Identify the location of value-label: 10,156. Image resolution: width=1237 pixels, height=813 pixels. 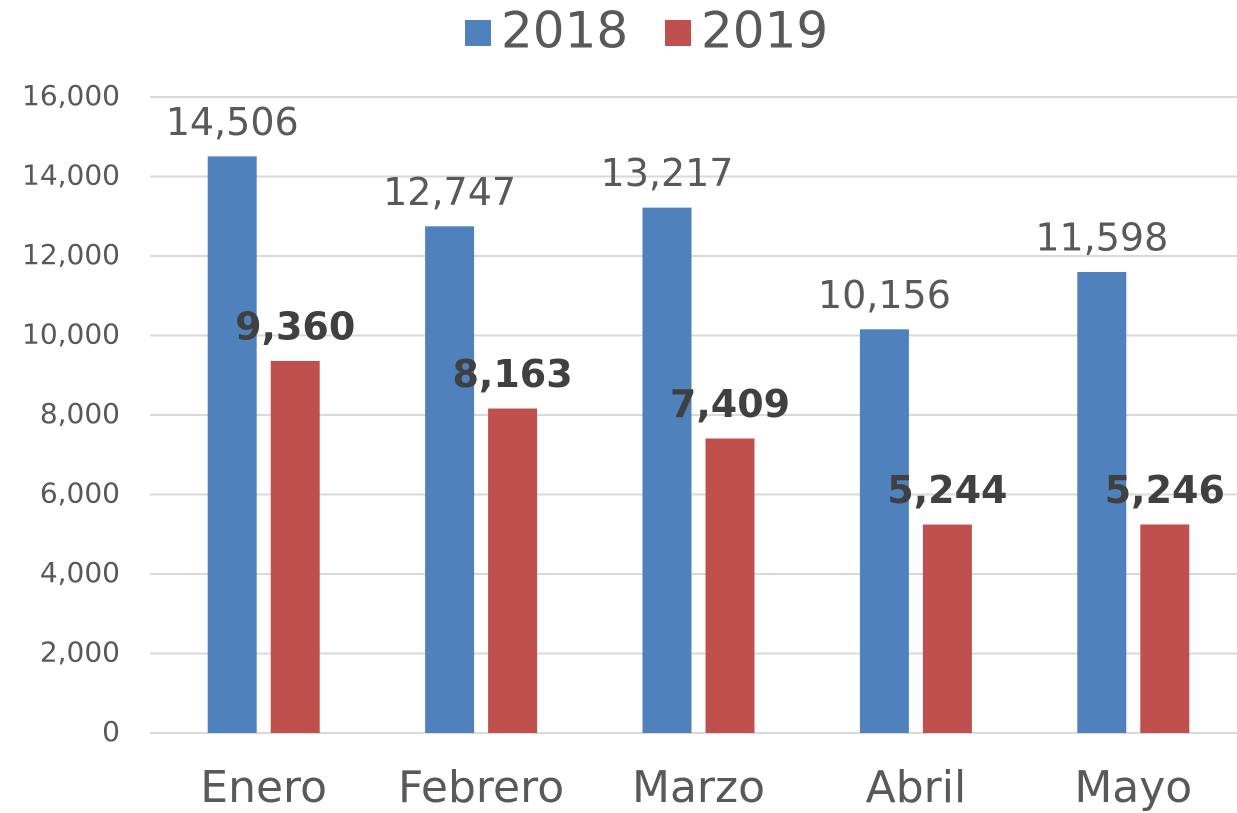
(884, 295).